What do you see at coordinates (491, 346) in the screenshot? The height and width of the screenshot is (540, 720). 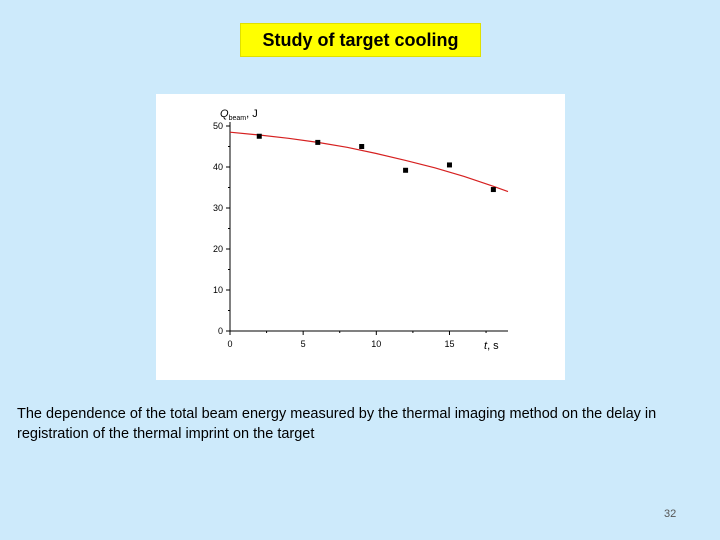 I see `x-axis-label: t, s` at bounding box center [491, 346].